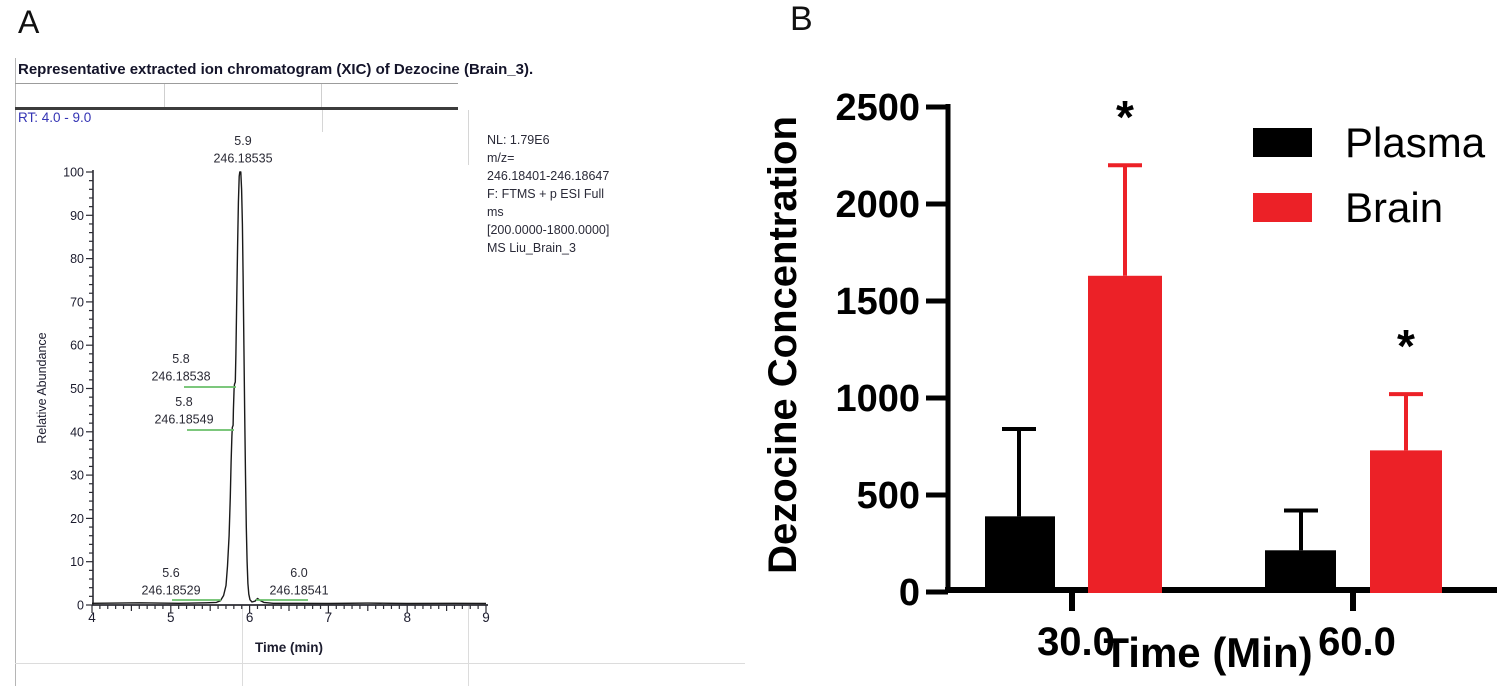 The height and width of the screenshot is (689, 1500). I want to click on xic-y-tick-label: 70, so click(77, 302).